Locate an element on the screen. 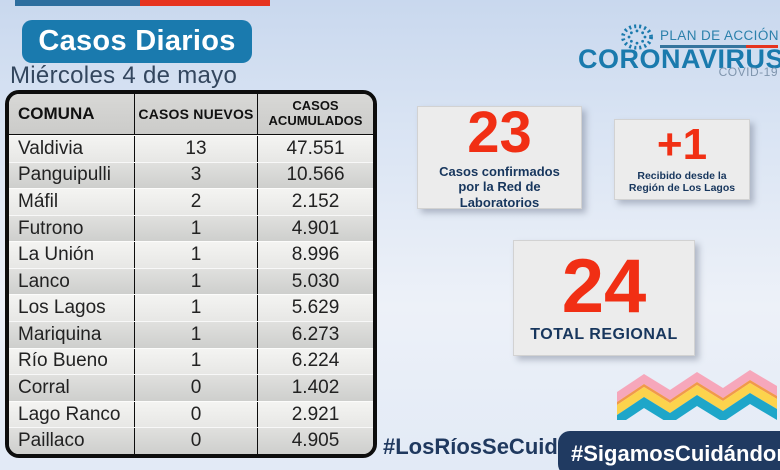 The height and width of the screenshot is (470, 780). plan-underline-red is located at coordinates (762, 46).